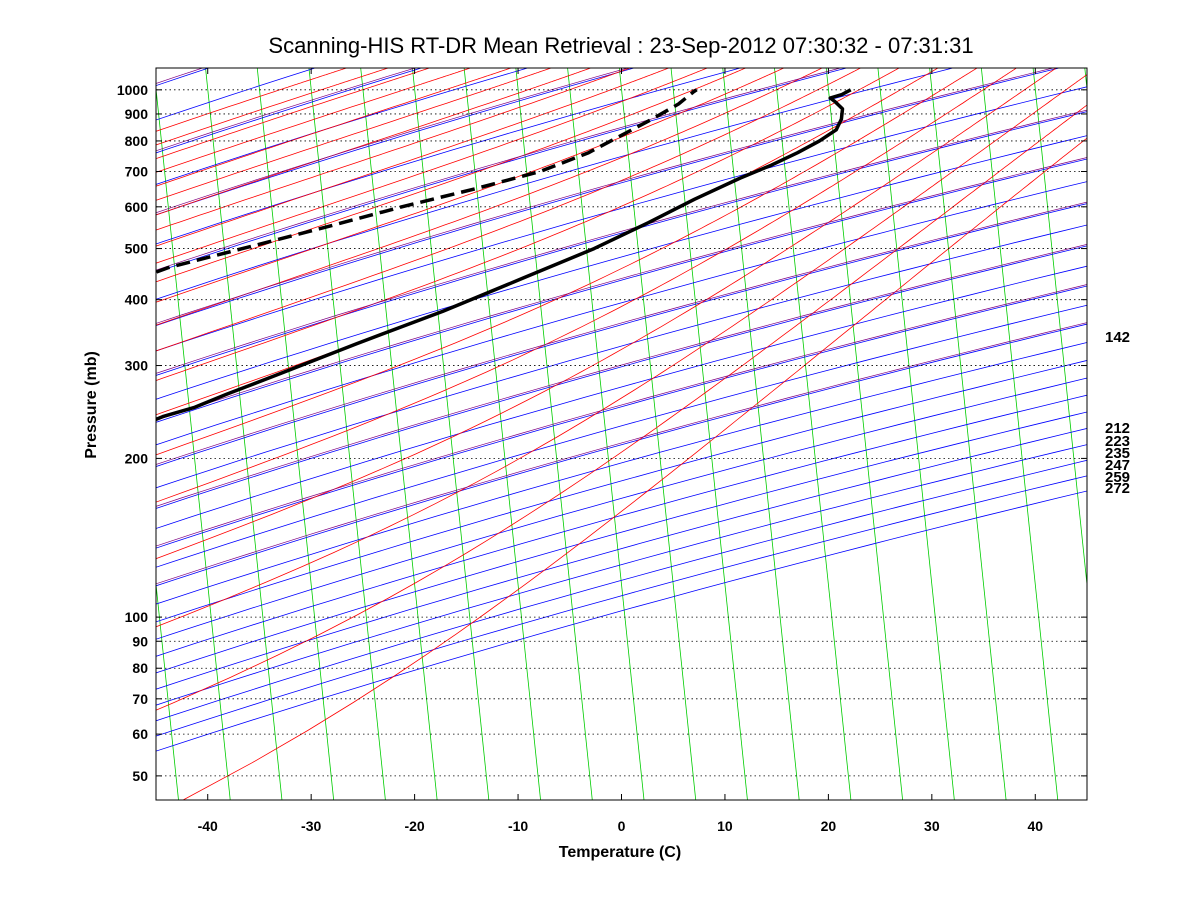 This screenshot has width=1200, height=900. Describe the element at coordinates (137, 300) in the screenshot. I see `y-tick-label: 400` at that location.